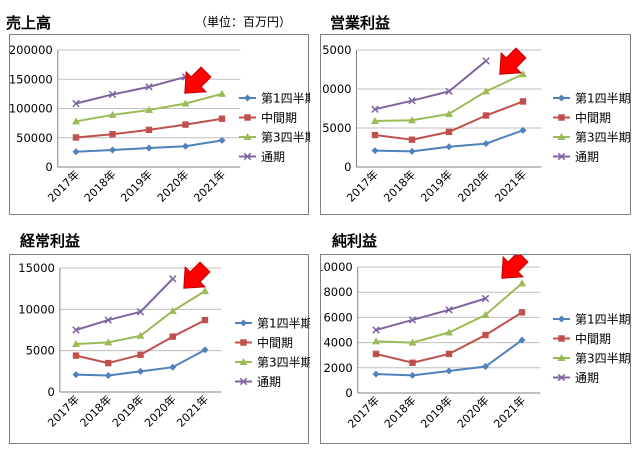  I want to click on y-tick-label: 50000, so click(34, 138).